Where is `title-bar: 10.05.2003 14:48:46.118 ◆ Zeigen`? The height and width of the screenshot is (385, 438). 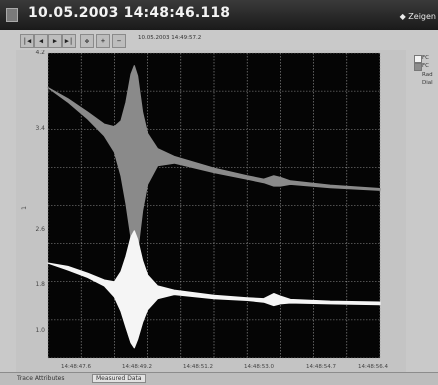
title-bar: 10.05.2003 14:48:46.118 ◆ Zeigen is located at coordinates (219, 15).